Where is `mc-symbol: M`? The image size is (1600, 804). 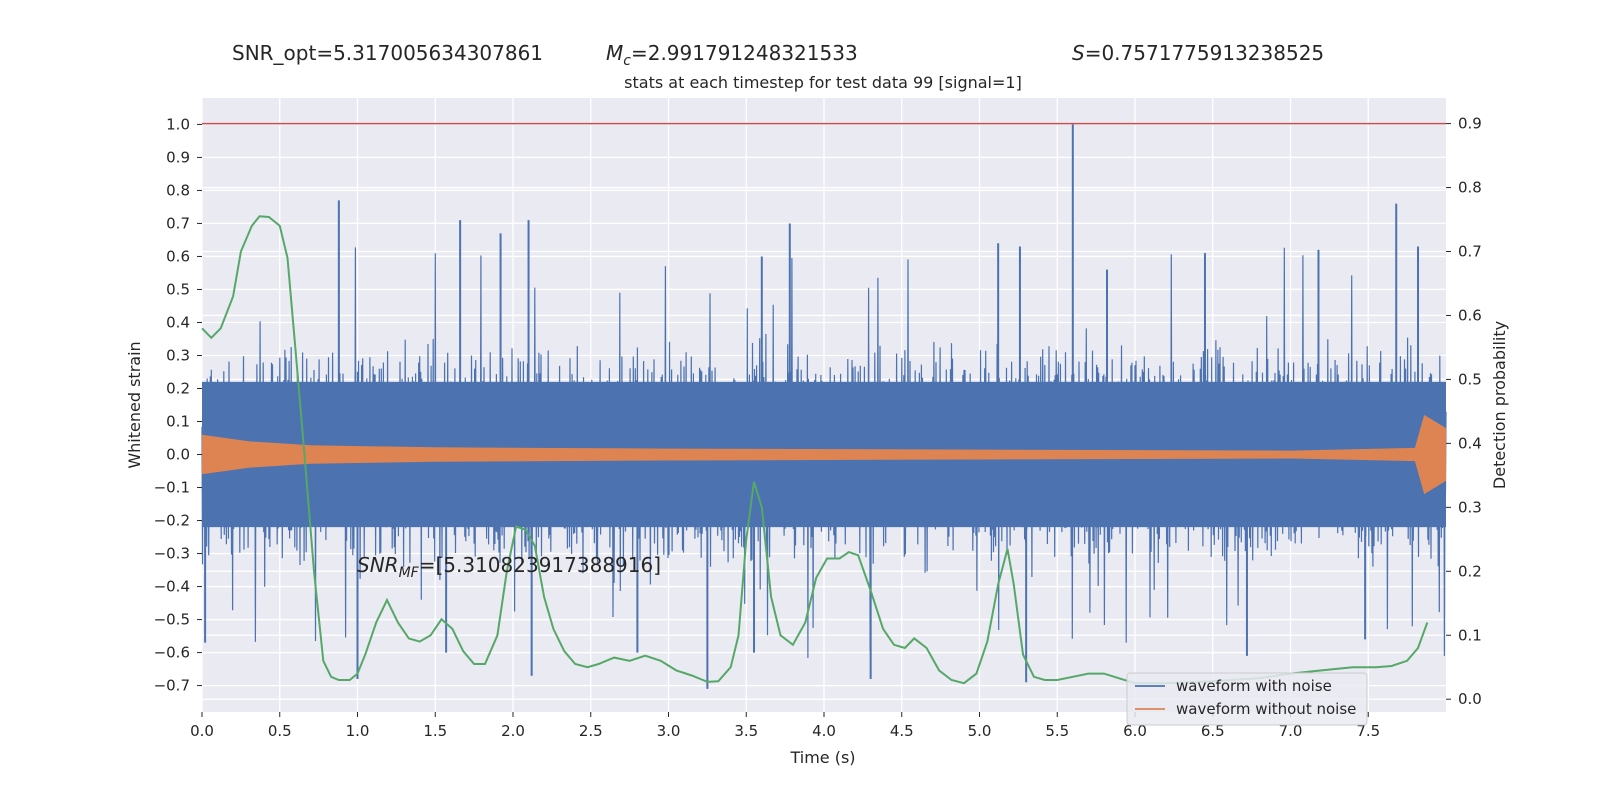
mc-symbol: M is located at coordinates (614, 53).